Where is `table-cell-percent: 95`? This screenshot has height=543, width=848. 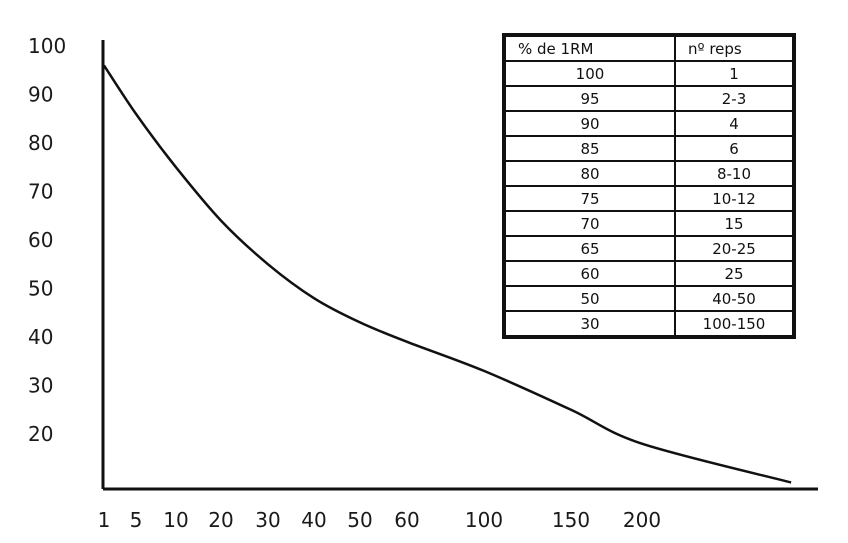
table-cell-percent: 95 is located at coordinates (589, 98).